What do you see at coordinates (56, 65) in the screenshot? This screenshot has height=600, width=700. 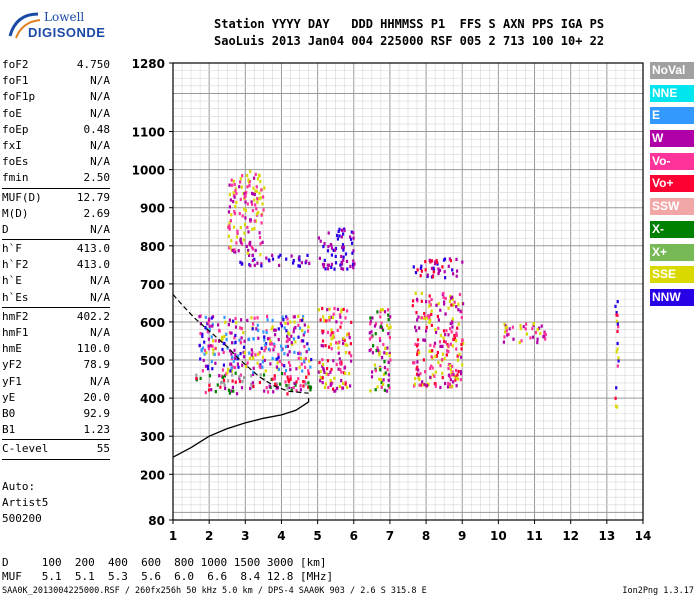 I see `param-row: foF2 4.750` at bounding box center [56, 65].